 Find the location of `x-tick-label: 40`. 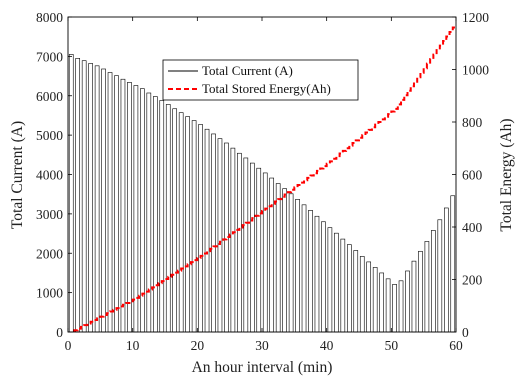

x-tick-label: 40 is located at coordinates (327, 345).